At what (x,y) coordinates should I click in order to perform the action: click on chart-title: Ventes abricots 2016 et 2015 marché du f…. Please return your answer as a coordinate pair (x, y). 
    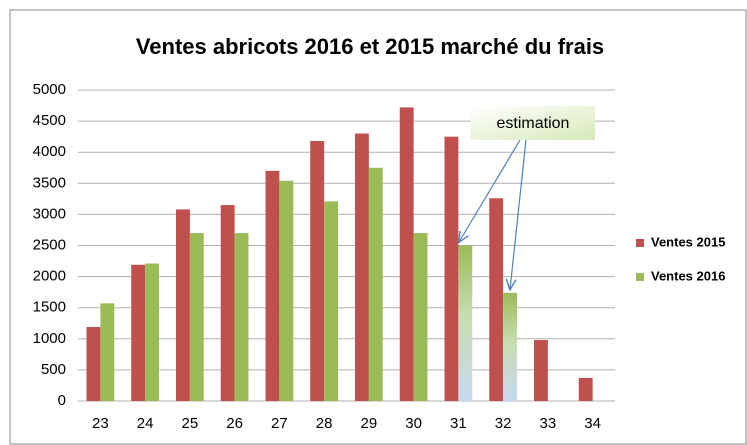
    Looking at the image, I should click on (370, 46).